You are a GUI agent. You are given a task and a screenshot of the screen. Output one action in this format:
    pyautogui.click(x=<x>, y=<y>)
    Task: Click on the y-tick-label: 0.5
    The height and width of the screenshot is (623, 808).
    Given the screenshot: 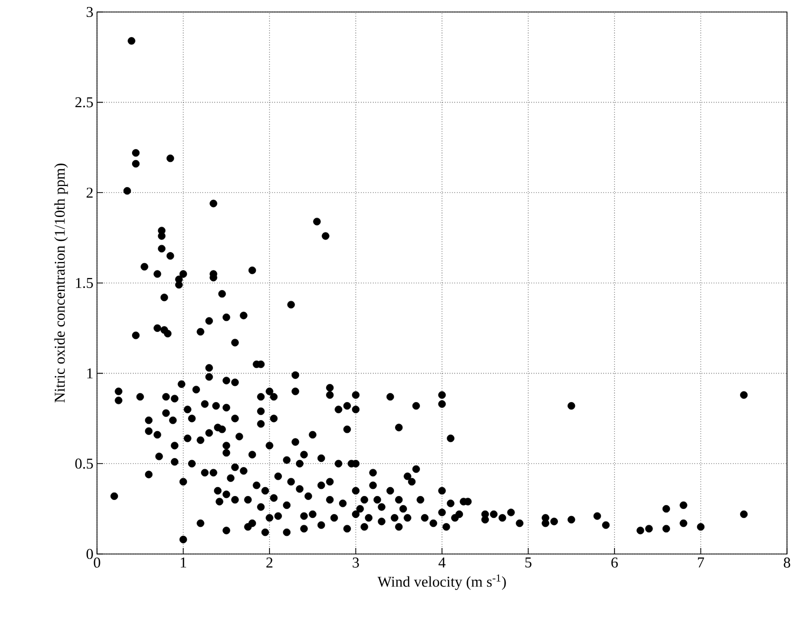 What is the action you would take?
    pyautogui.click(x=84, y=463)
    